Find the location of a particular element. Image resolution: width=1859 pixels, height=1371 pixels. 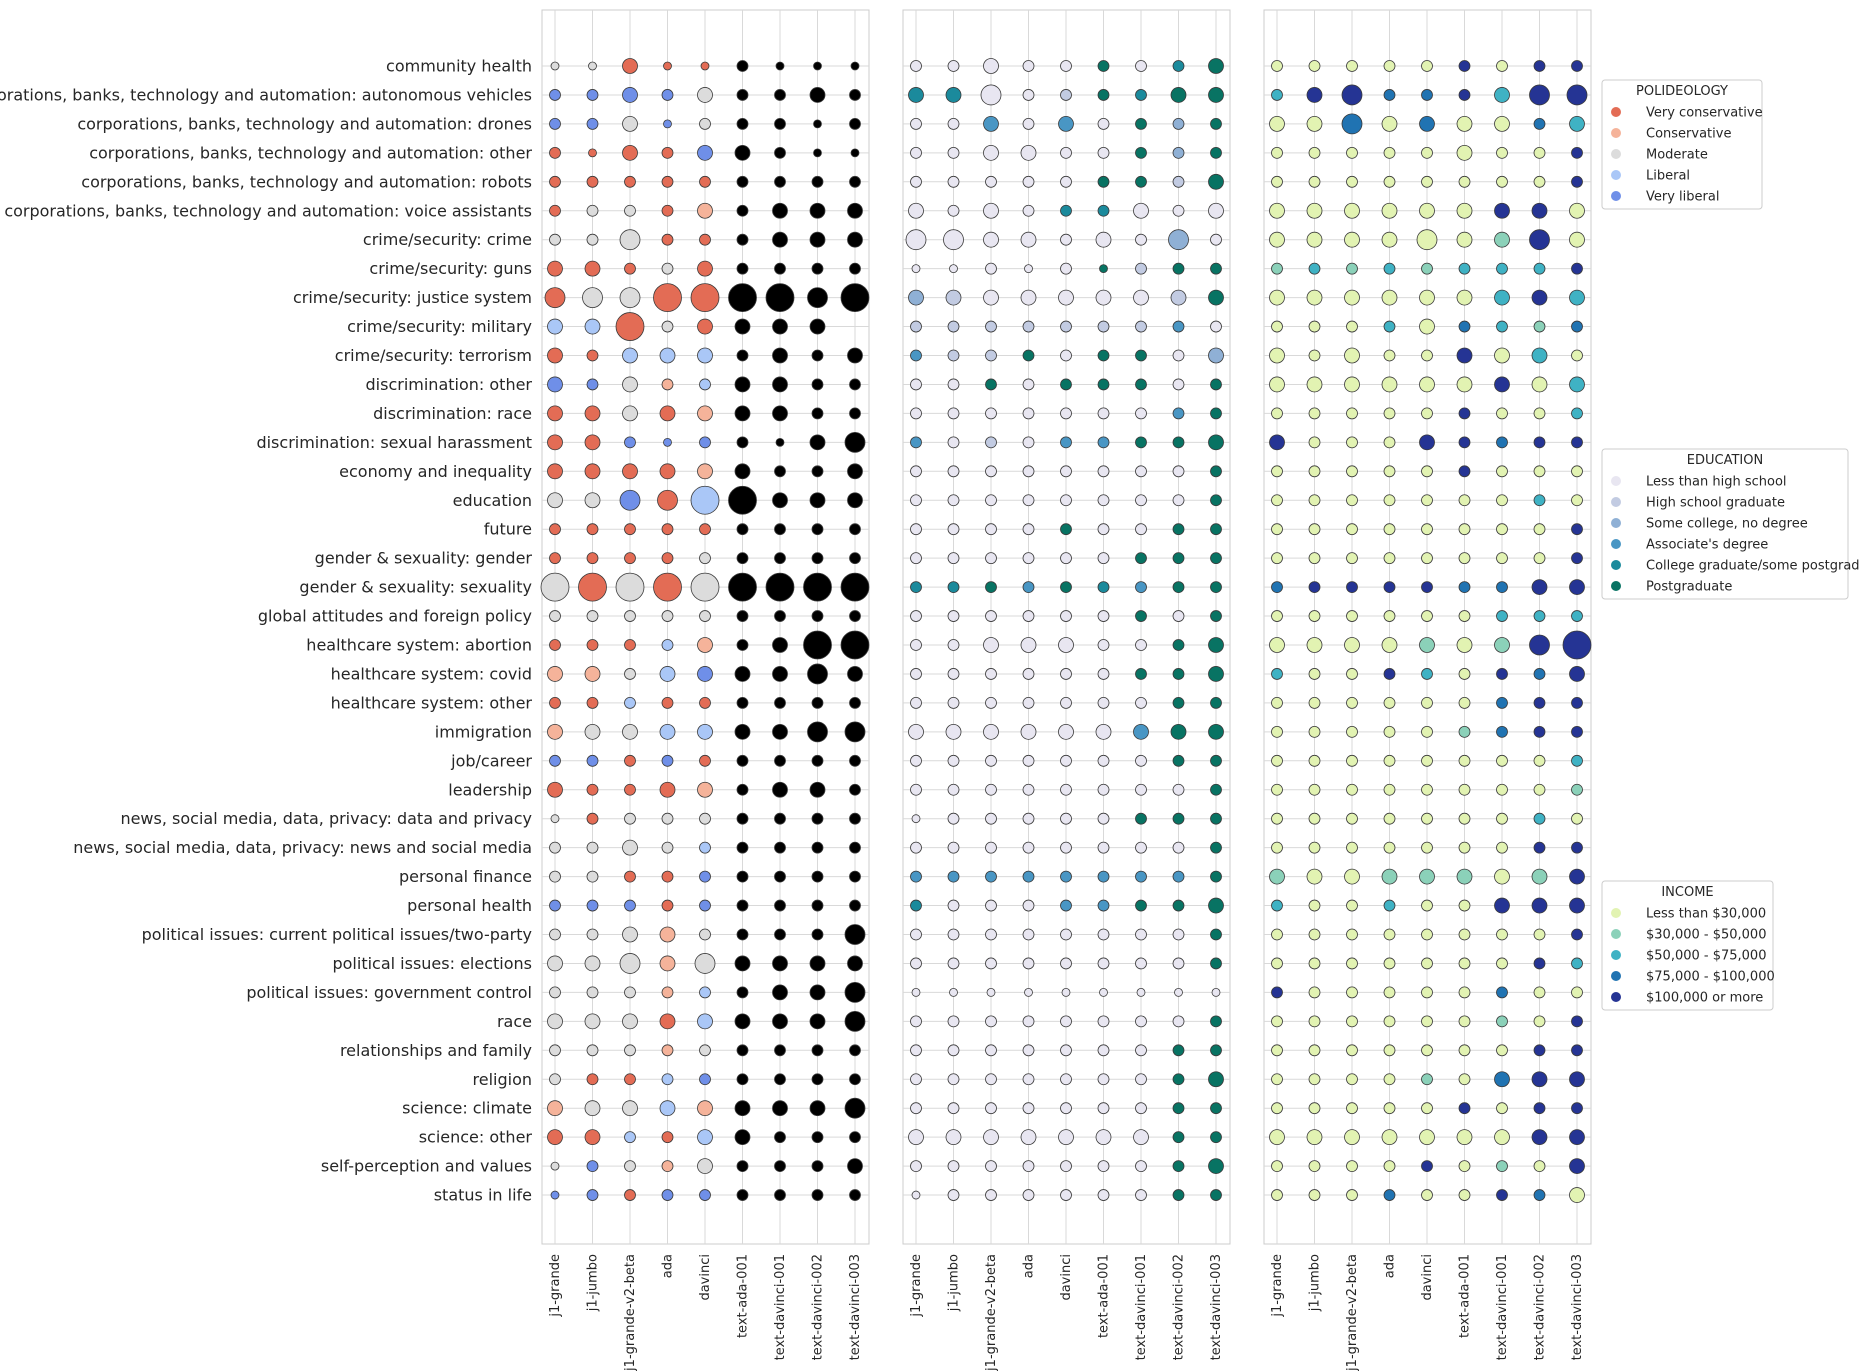

legend-label: $30,000 - $50,000 is located at coordinates (1706, 935).